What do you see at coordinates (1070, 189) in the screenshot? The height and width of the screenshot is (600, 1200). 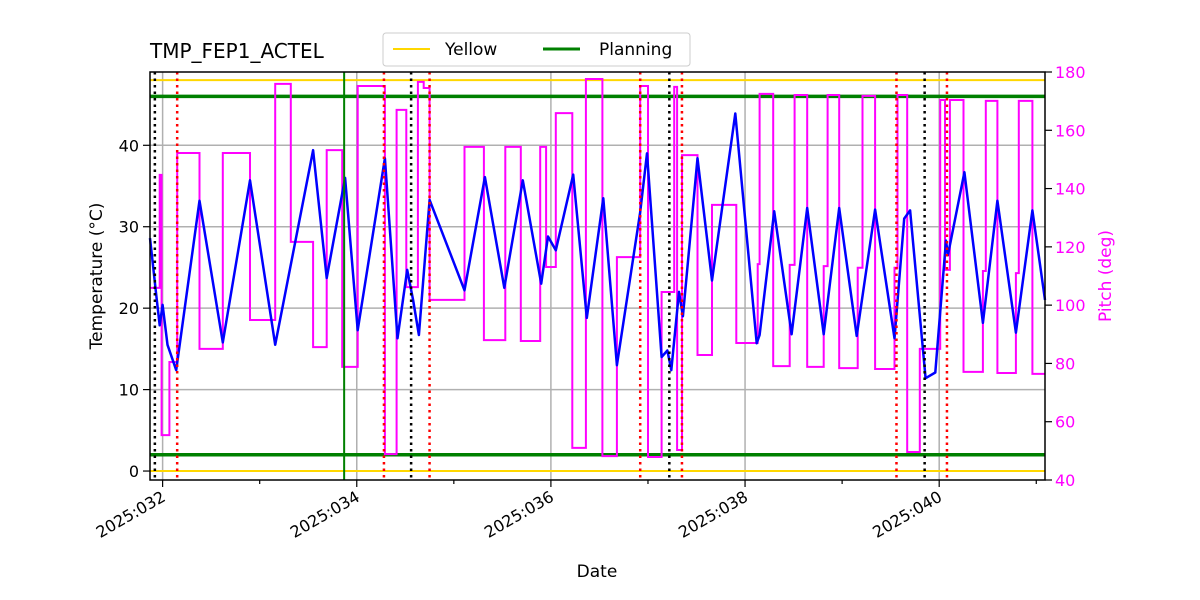 I see `y2-tick-label: 140` at bounding box center [1070, 189].